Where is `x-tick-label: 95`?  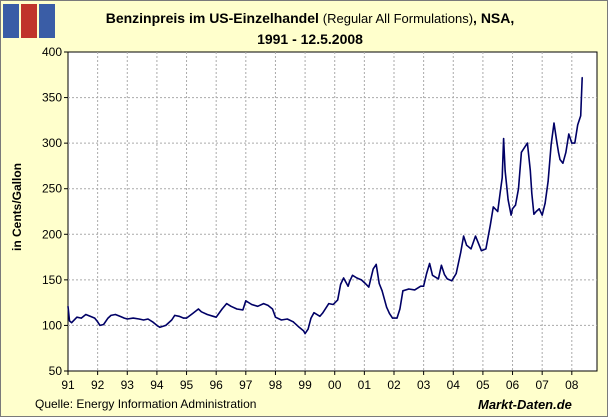
x-tick-label: 95 is located at coordinates (187, 385).